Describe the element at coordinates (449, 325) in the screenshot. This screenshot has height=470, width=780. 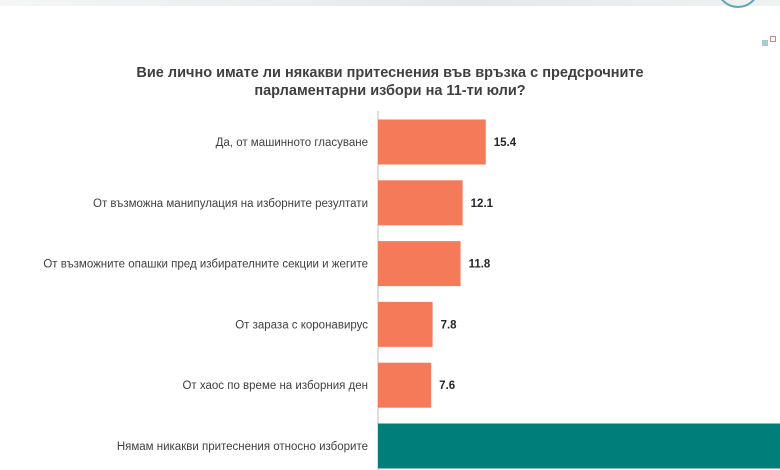
I see `value-label-3: 7.8` at that location.